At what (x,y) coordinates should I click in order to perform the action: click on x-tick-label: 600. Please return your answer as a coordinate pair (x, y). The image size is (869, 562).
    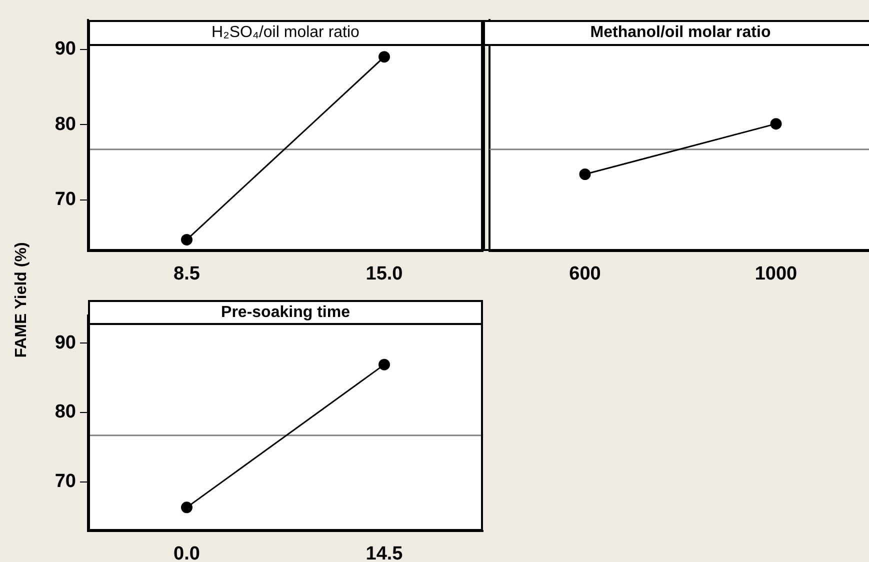
    Looking at the image, I should click on (585, 274).